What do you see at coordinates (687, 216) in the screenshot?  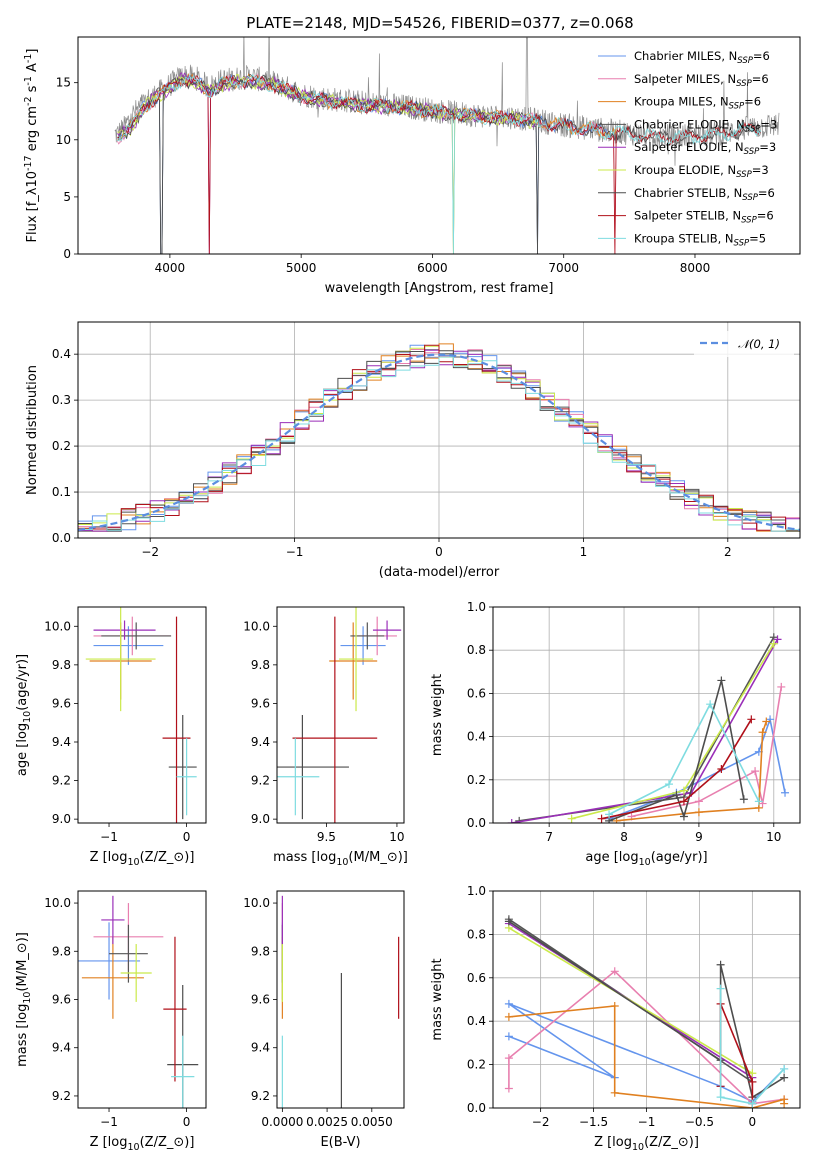 I see `legend-label-main: Salpeter STELIB, N` at bounding box center [687, 216].